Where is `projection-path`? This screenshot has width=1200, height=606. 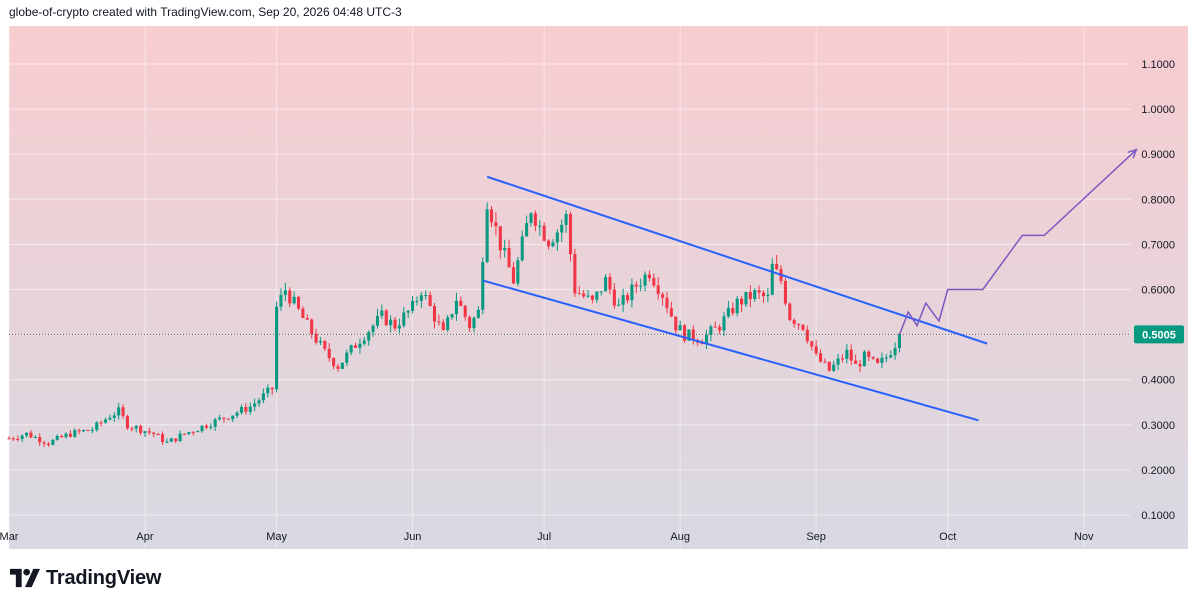 projection-path is located at coordinates (1017, 242).